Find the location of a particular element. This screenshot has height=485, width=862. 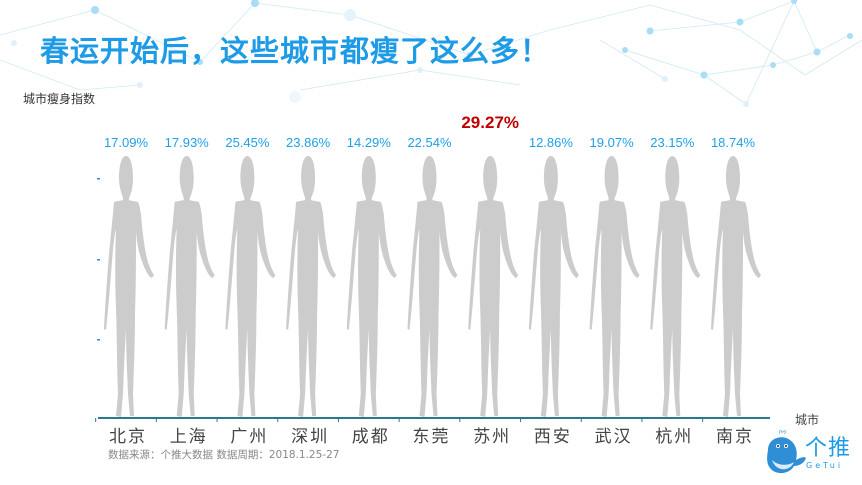

getui-whale-logo-icon is located at coordinates (786, 452).